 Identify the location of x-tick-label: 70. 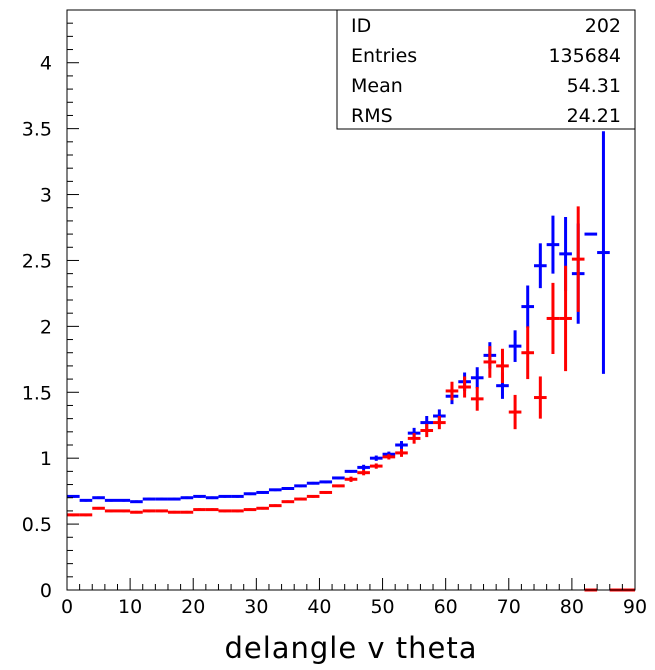
(509, 607).